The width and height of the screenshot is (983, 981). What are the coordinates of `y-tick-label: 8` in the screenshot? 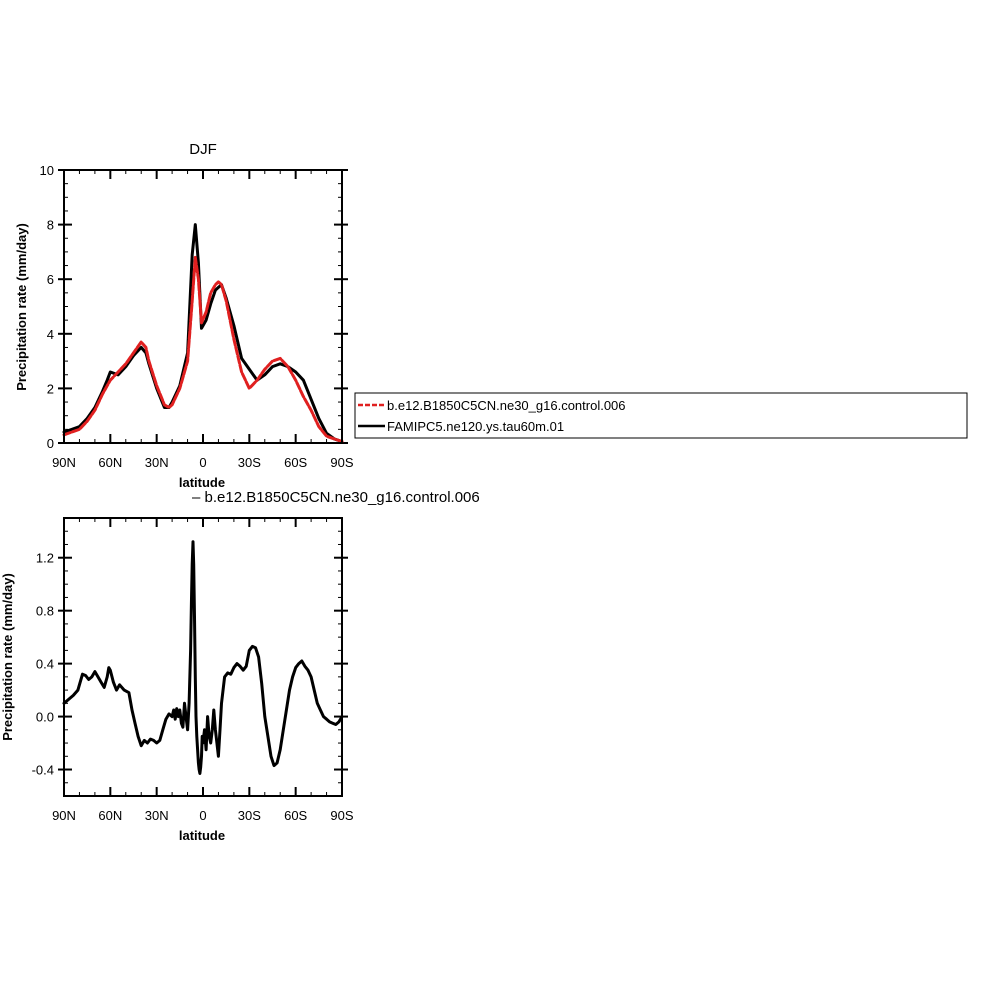 It's located at (50, 225).